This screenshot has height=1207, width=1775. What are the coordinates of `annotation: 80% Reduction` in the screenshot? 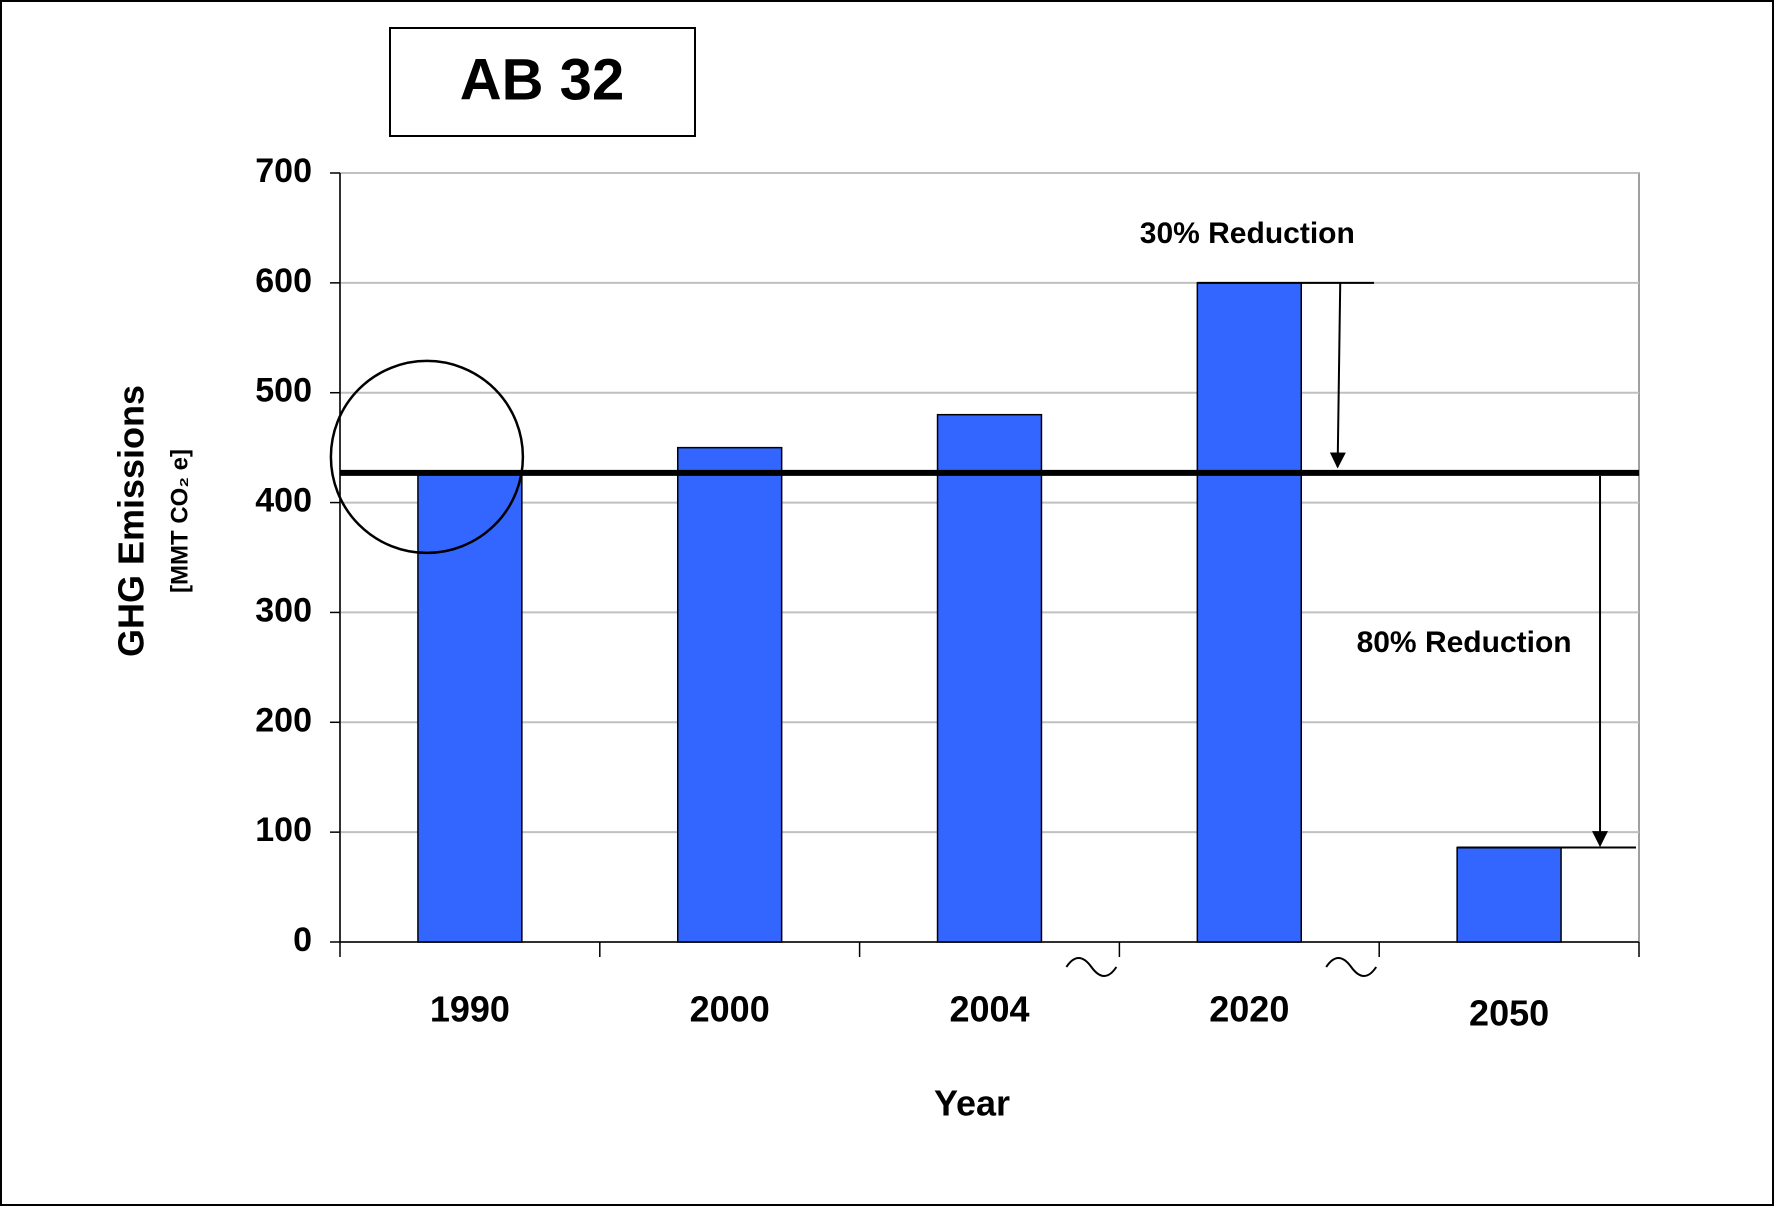 It's located at (1464, 642).